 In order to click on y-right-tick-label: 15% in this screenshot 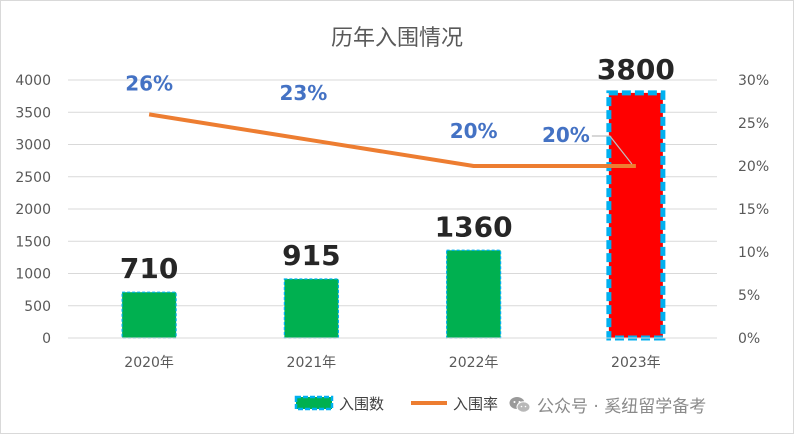, I will do `click(753, 210)`.